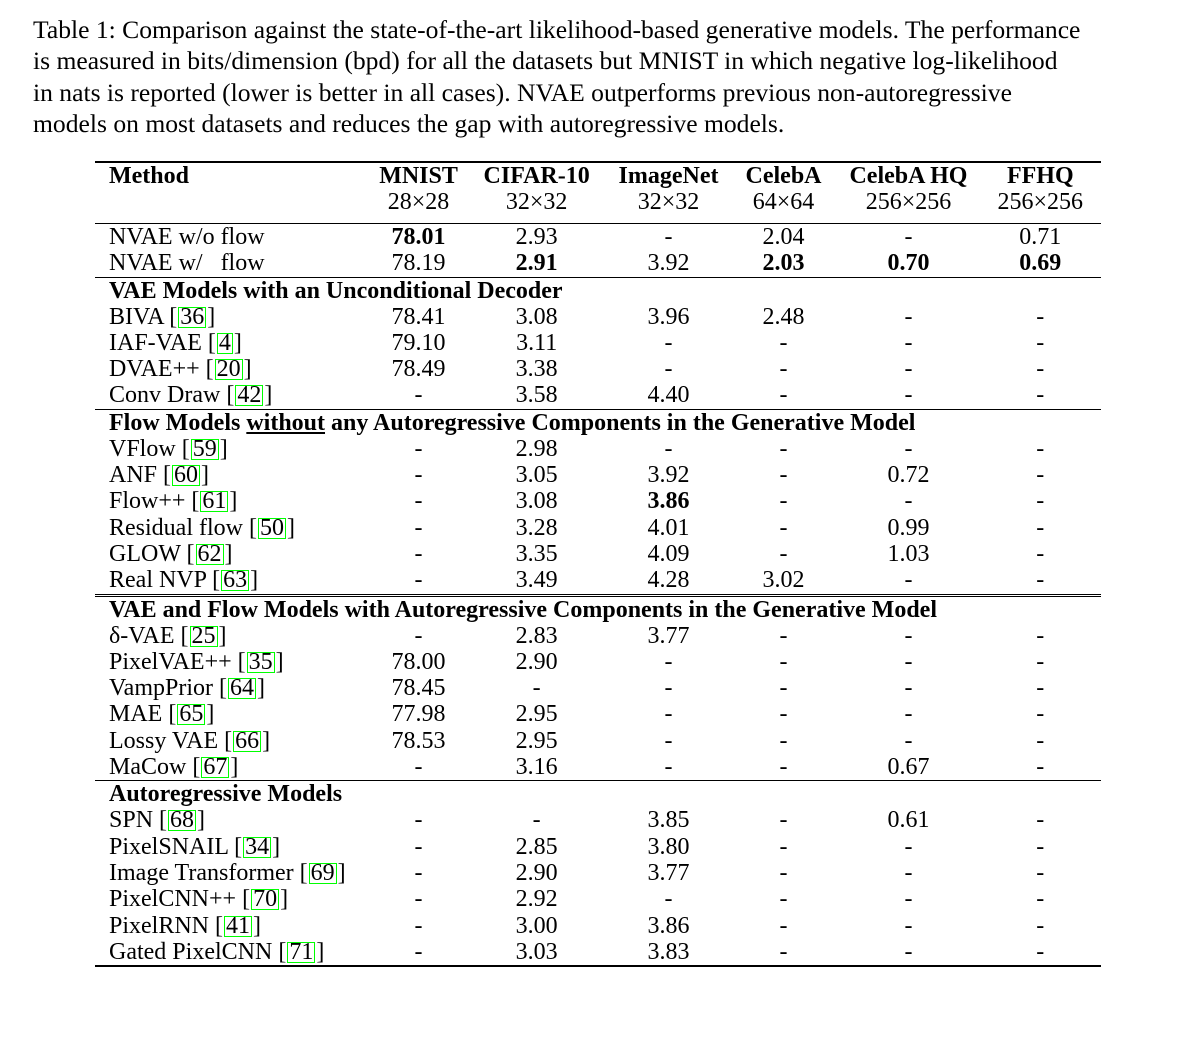 The image size is (1186, 1051). I want to click on citation-link: 36, so click(192, 316).